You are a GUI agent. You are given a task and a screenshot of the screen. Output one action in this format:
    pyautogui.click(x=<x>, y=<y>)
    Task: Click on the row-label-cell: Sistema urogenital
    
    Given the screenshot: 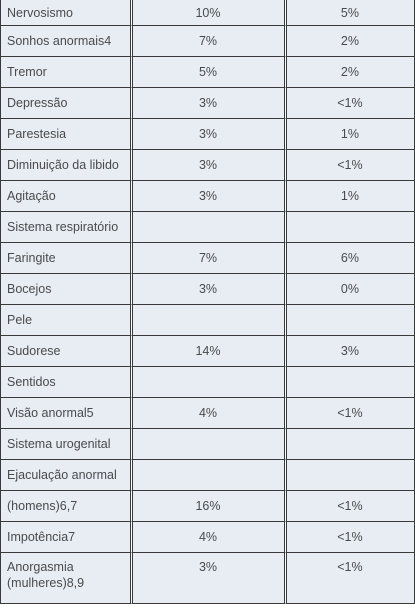 What is the action you would take?
    pyautogui.click(x=66, y=444)
    